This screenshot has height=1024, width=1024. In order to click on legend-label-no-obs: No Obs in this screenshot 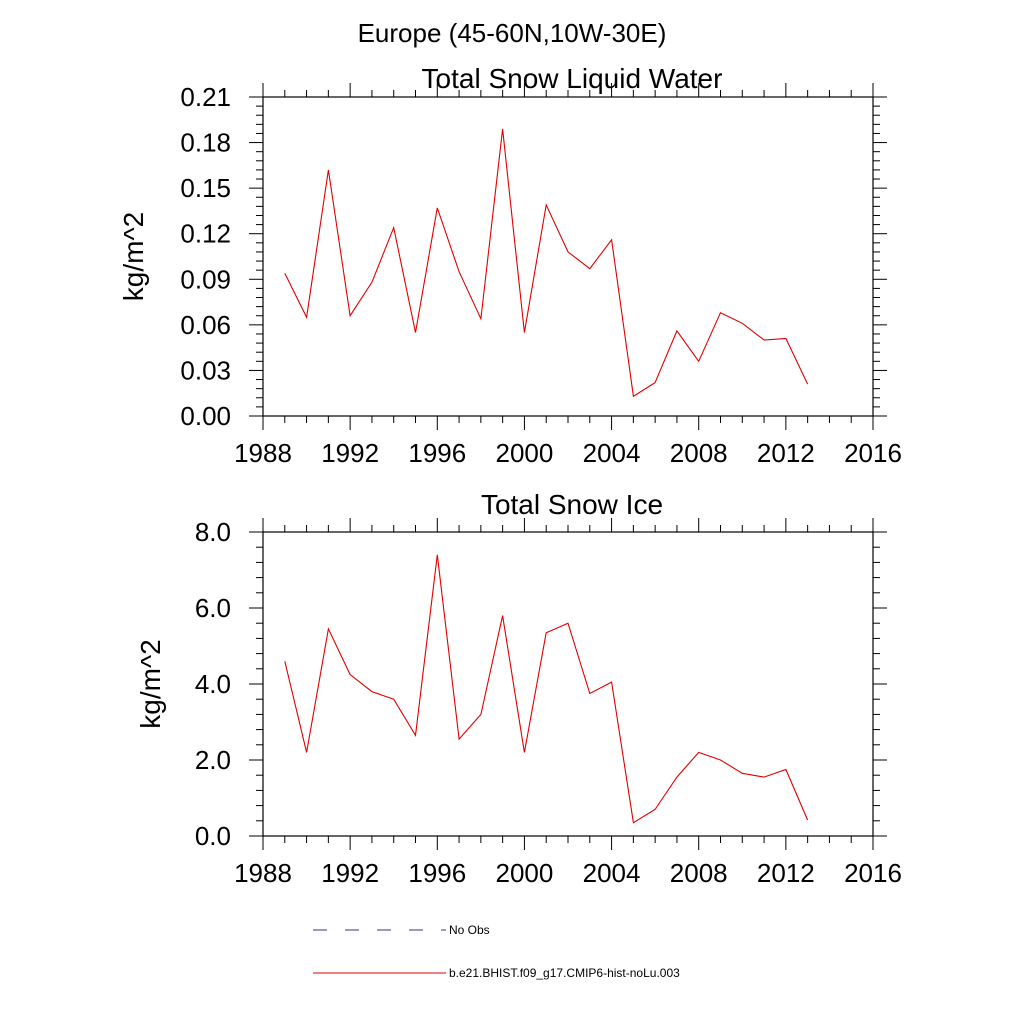, I will do `click(469, 930)`.